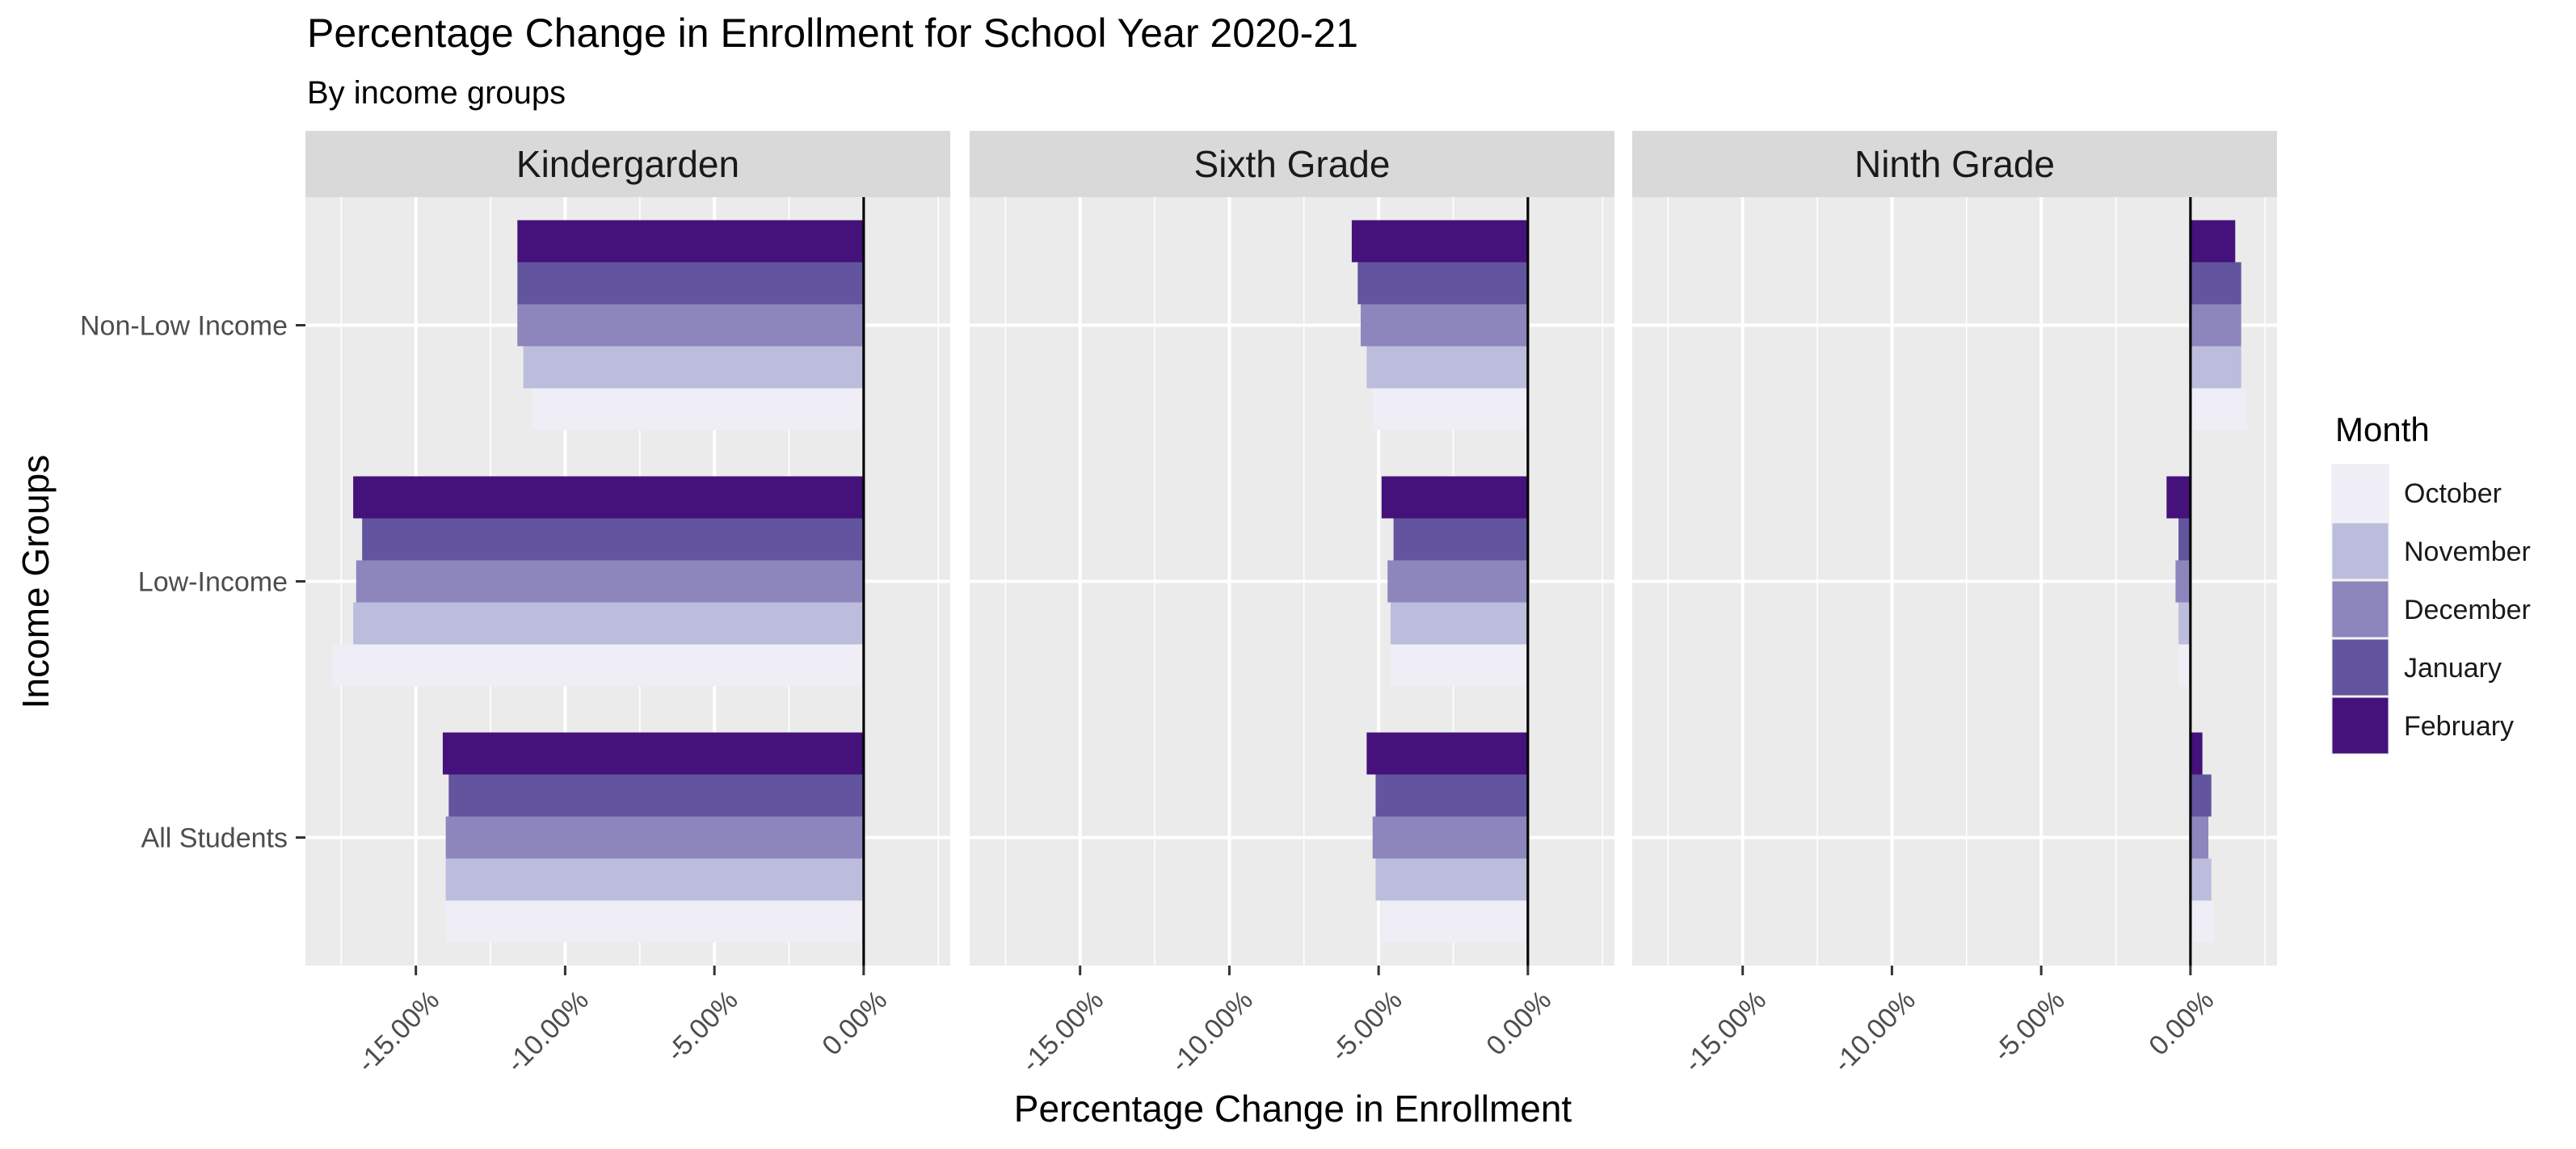 This screenshot has width=2576, height=1149. Describe the element at coordinates (698, 409) in the screenshot. I see `bar-kindergarden-non-low-income-october` at that location.